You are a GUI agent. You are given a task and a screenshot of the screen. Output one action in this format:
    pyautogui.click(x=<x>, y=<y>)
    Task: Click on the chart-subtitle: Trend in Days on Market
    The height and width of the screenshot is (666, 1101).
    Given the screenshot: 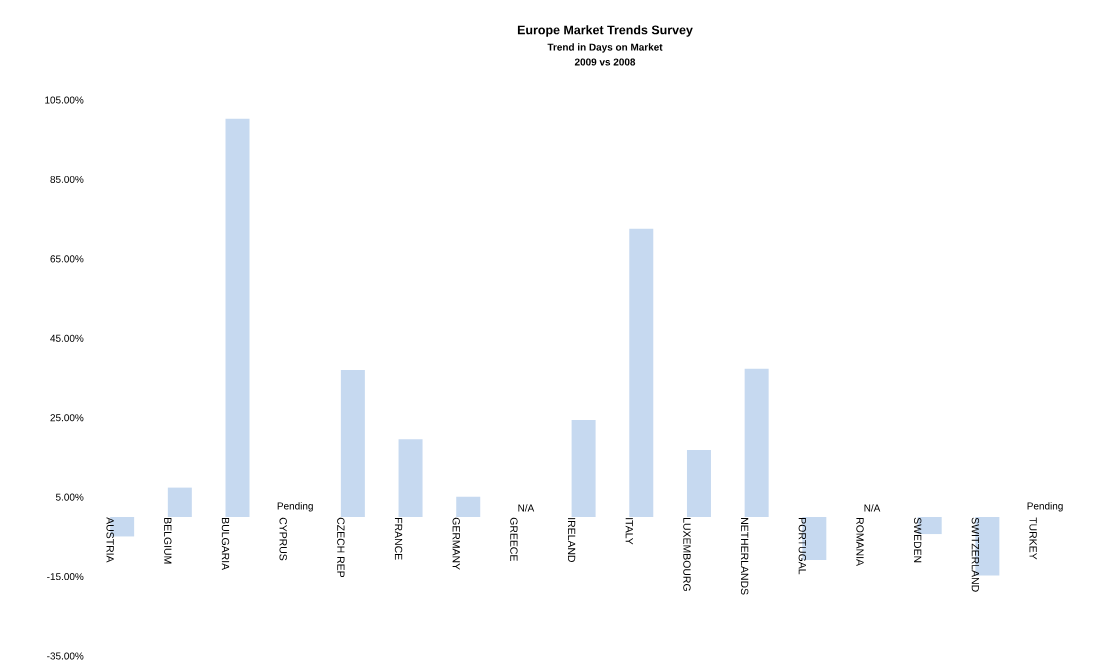 What is the action you would take?
    pyautogui.click(x=605, y=48)
    